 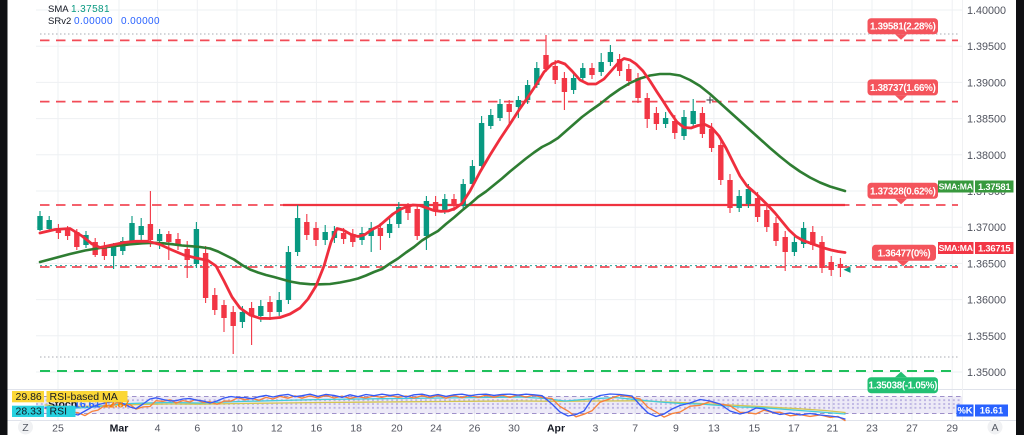 I want to click on svg-text: 16.61, so click(x=991, y=410).